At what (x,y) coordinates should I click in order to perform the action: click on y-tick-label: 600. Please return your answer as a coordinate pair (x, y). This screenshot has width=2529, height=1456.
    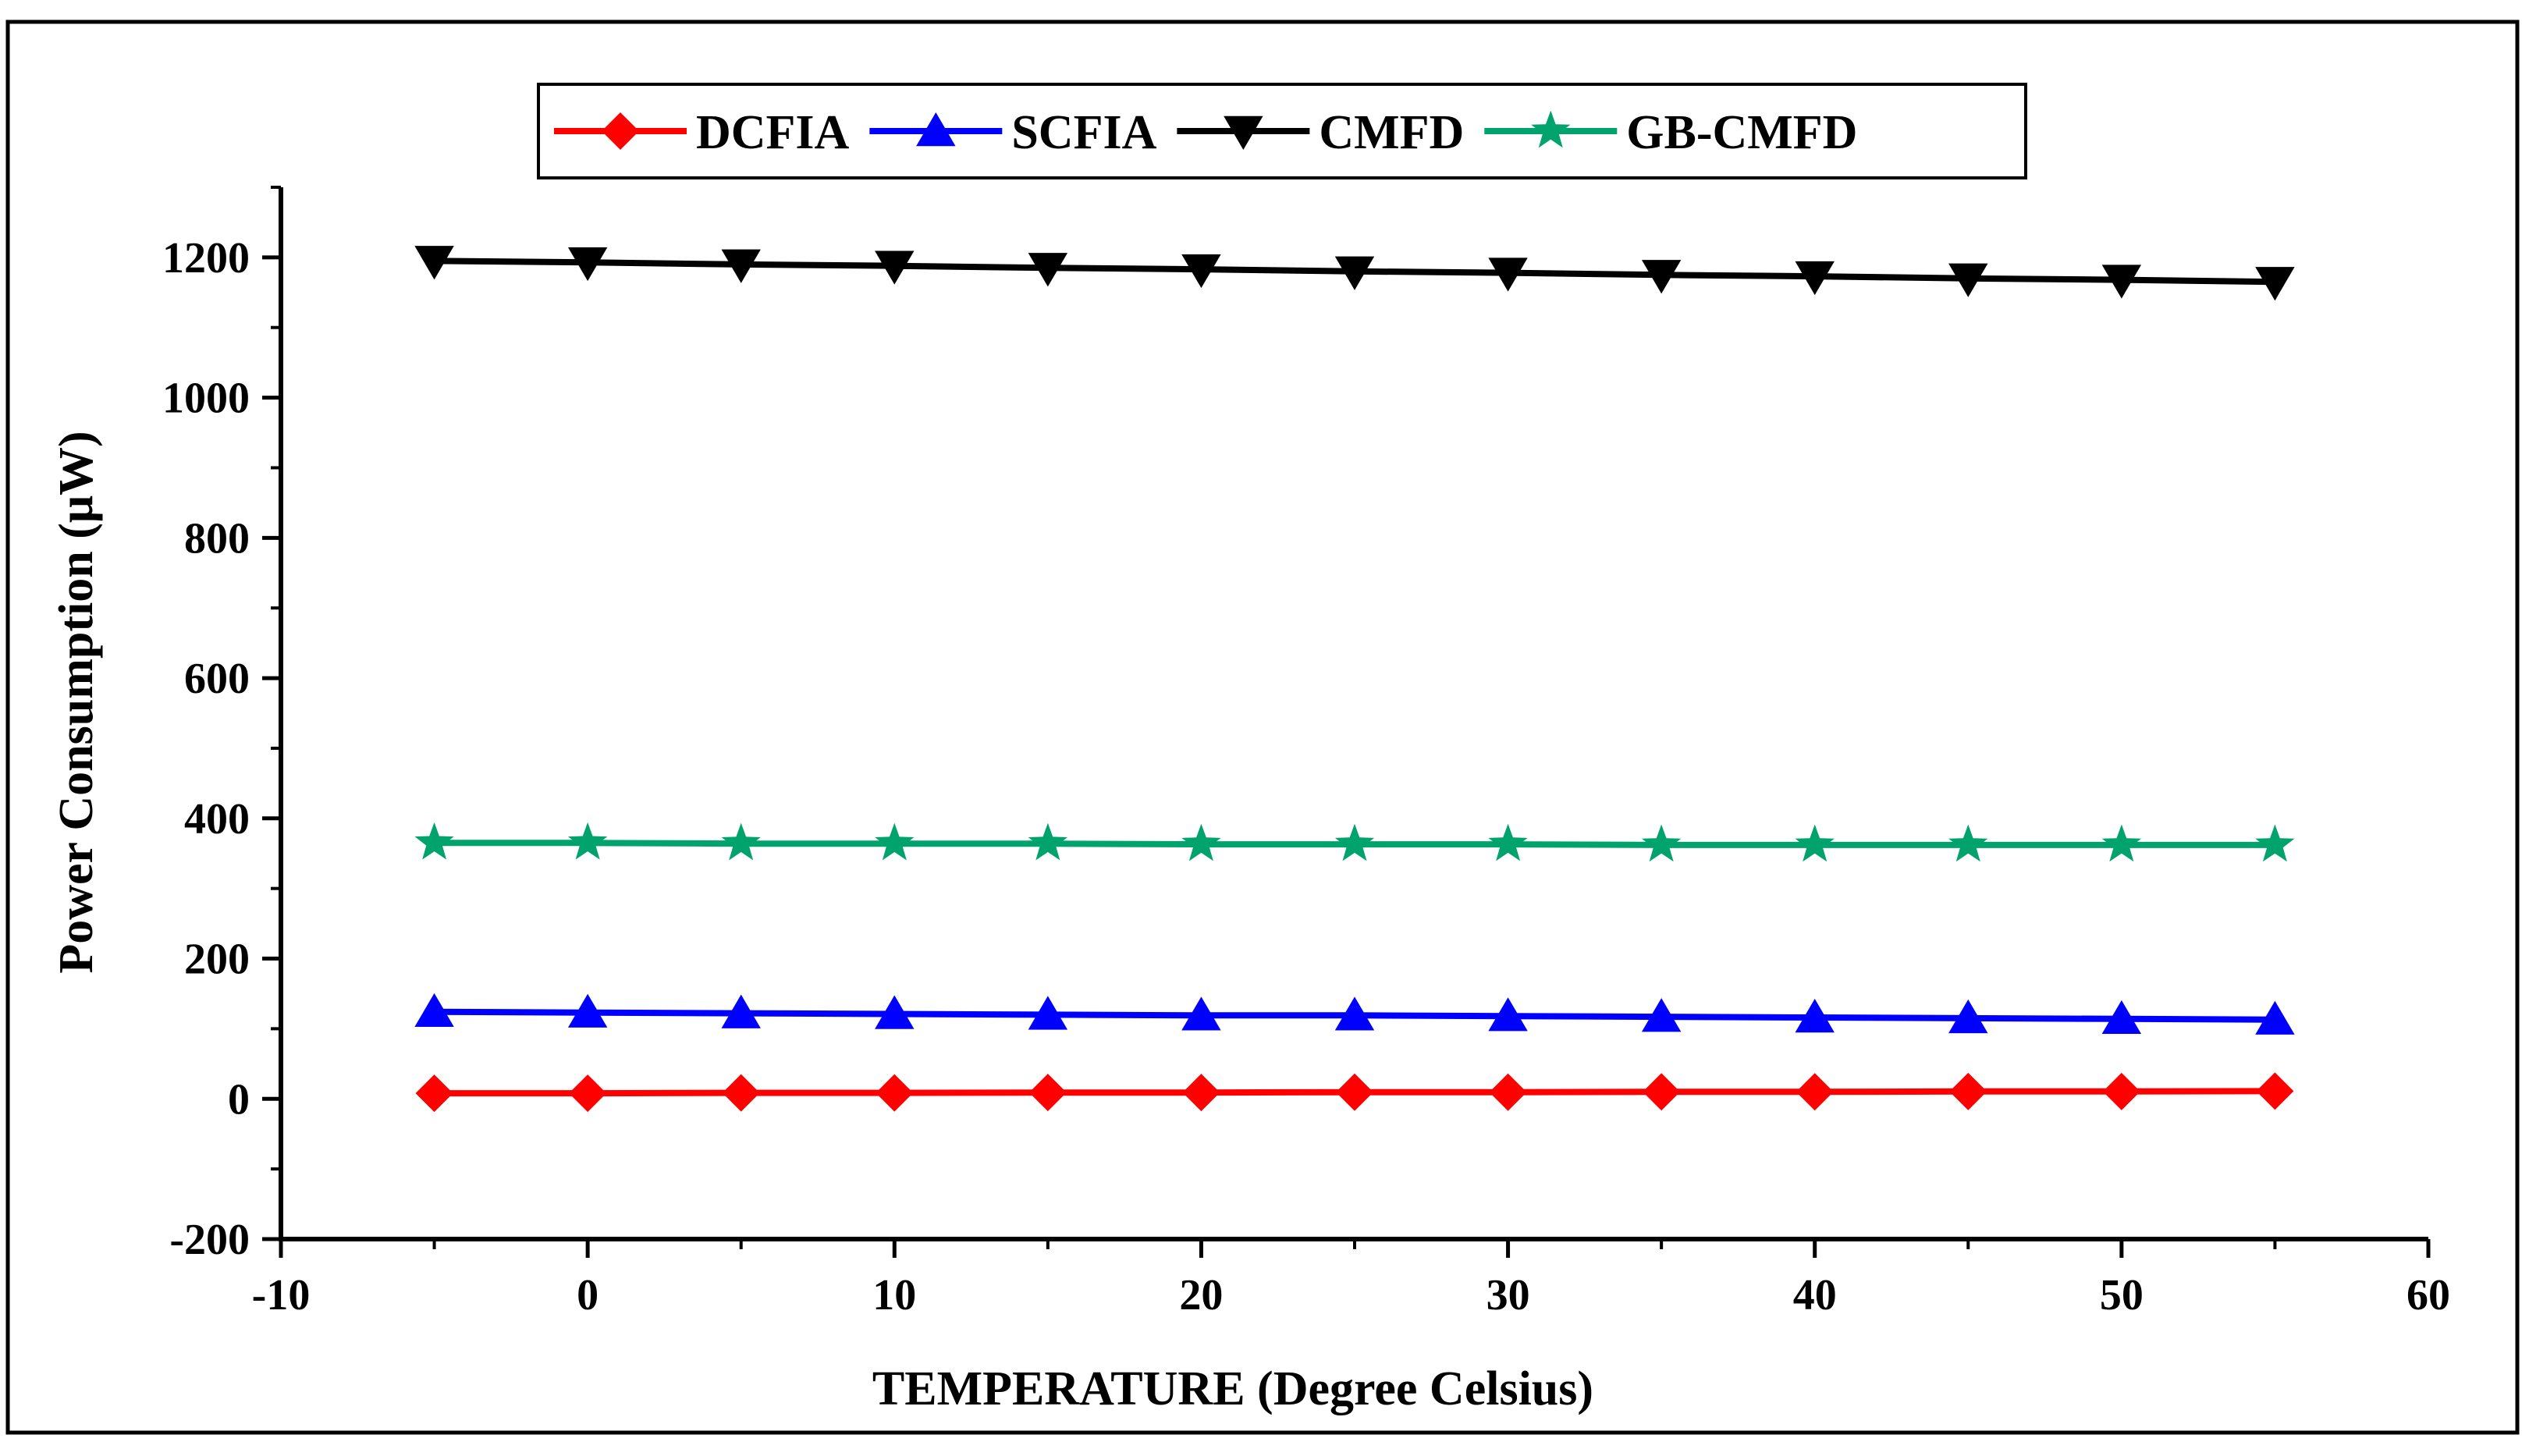
    Looking at the image, I should click on (217, 679).